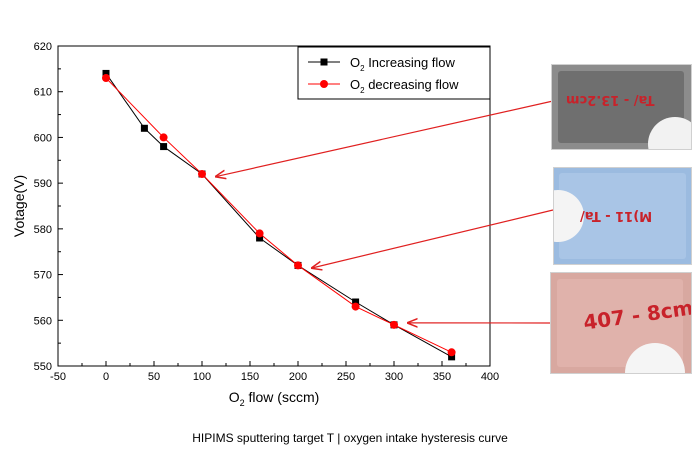 This screenshot has width=700, height=460. Describe the element at coordinates (202, 377) in the screenshot. I see `x-tick-label: 100` at that location.